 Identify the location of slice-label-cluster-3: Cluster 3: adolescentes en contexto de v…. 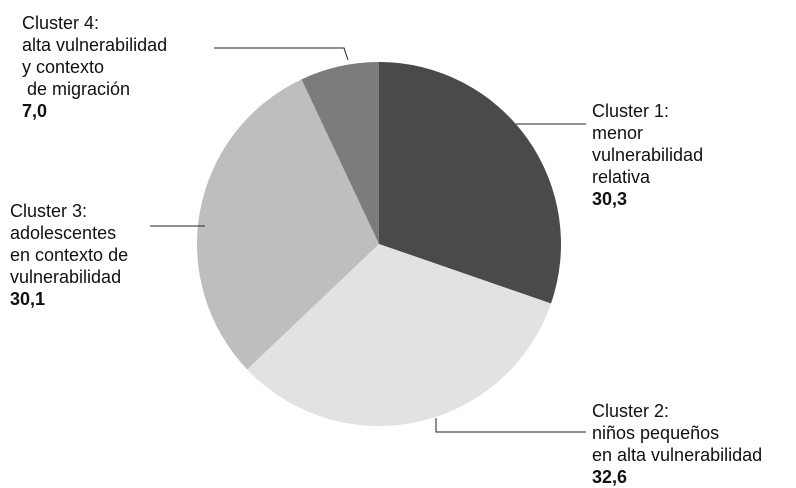
(69, 255).